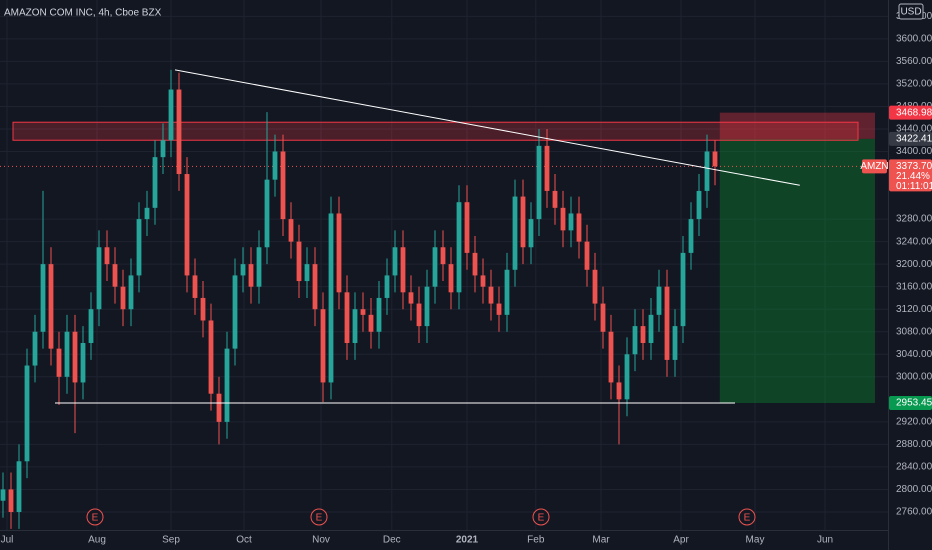 The width and height of the screenshot is (932, 550). What do you see at coordinates (914, 376) in the screenshot?
I see `y-tick-label: 3000.00` at bounding box center [914, 376].